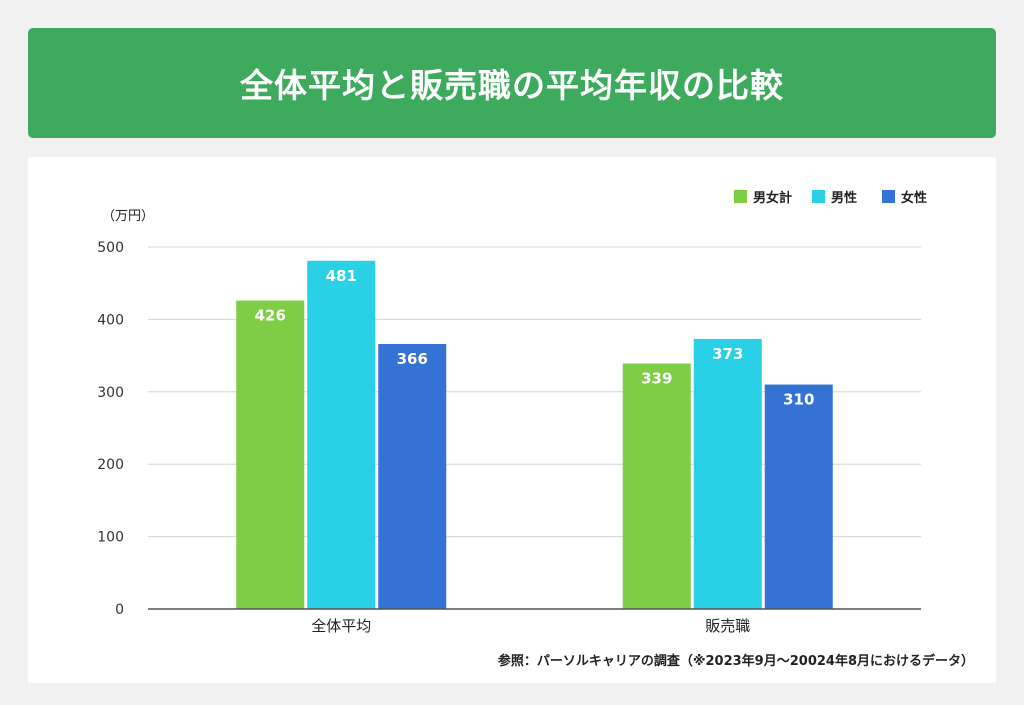  I want to click on chart-title: 全体平均と販売職の平均年収の比較, so click(512, 85).